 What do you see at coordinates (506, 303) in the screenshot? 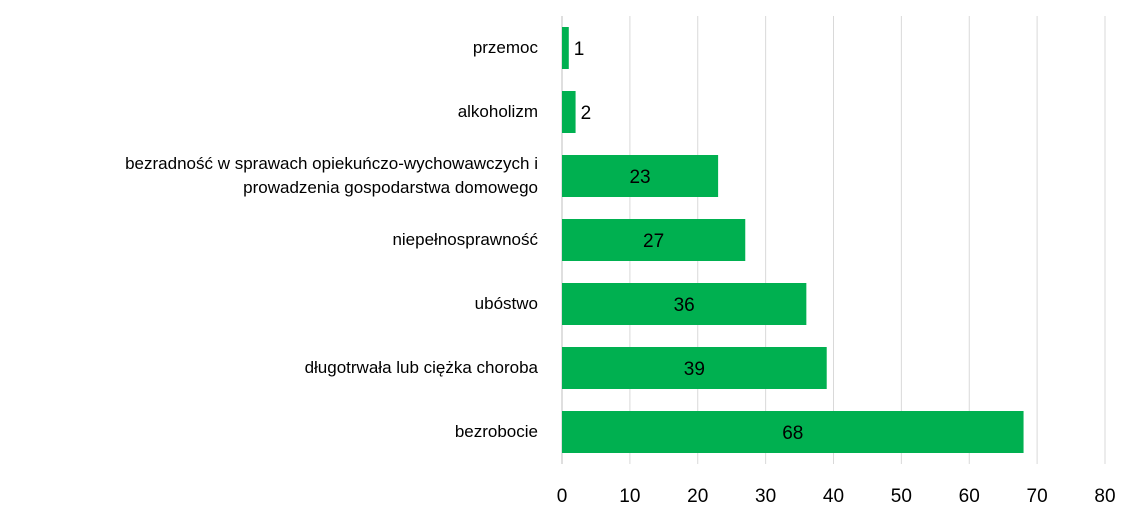
I see `y-tick-label: ubóstwo` at bounding box center [506, 303].